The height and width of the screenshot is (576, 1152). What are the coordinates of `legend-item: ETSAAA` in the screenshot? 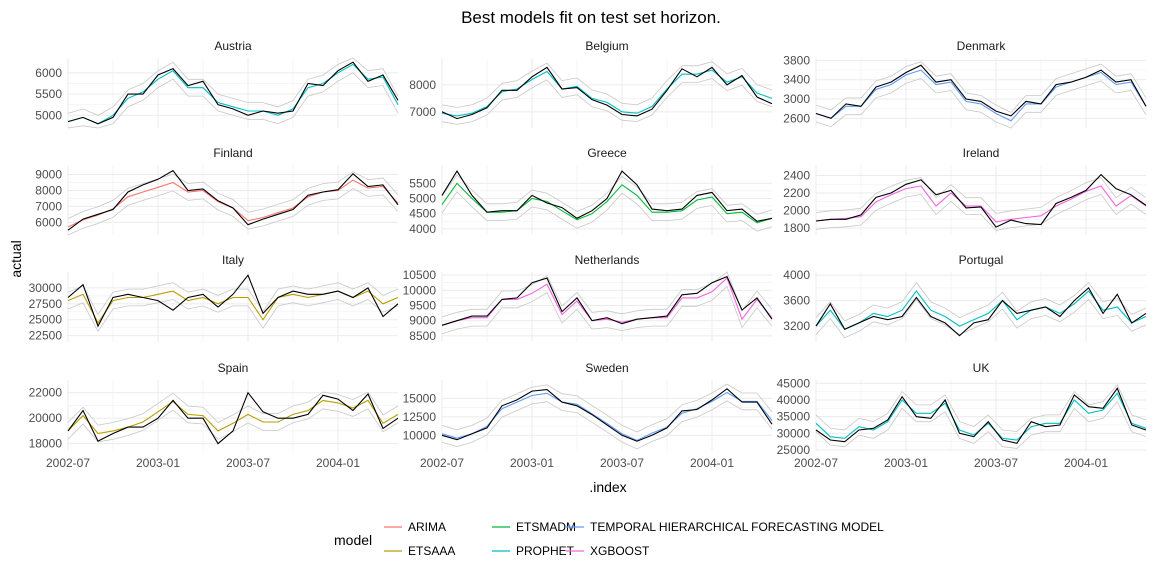 It's located at (419, 551).